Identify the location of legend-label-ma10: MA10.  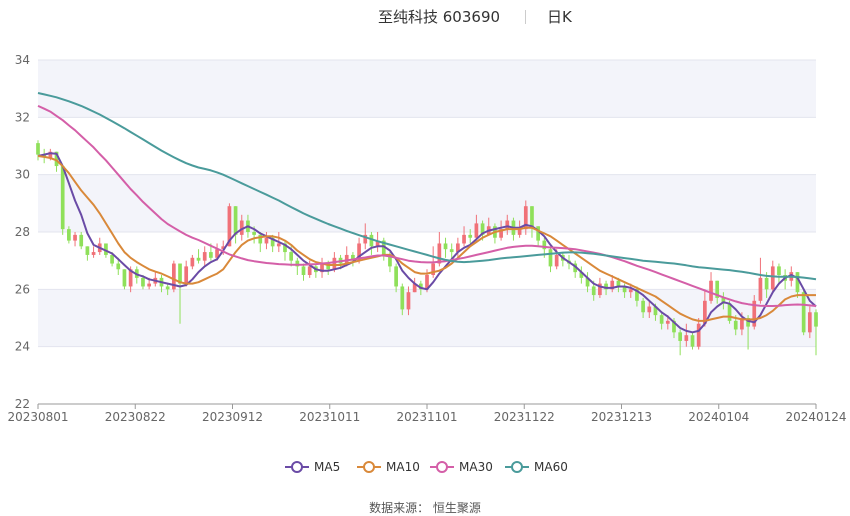
(403, 467).